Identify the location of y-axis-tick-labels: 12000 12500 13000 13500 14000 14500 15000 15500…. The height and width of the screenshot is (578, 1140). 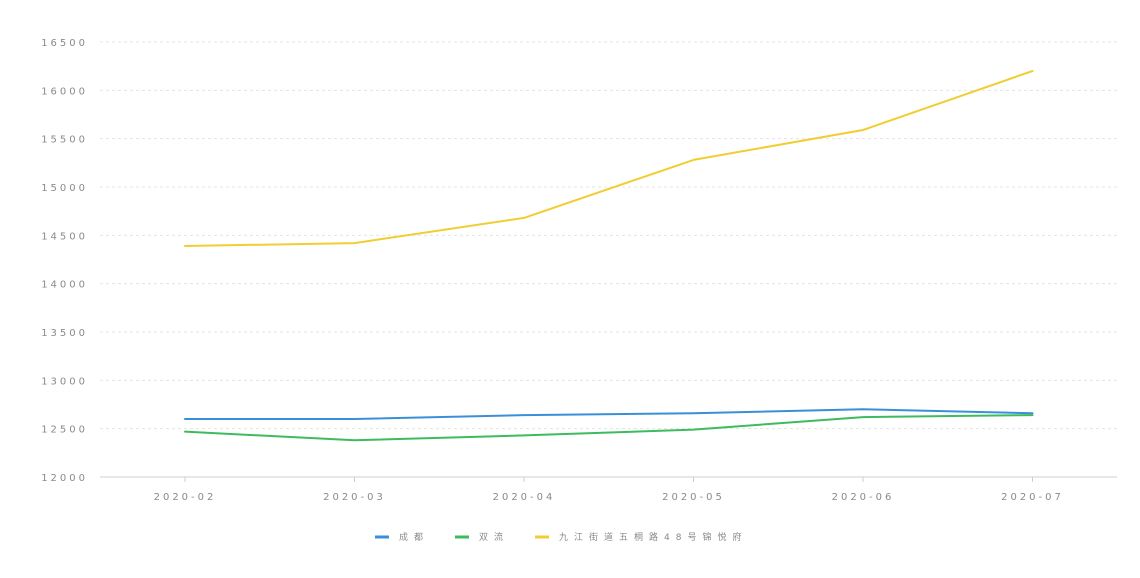
(64, 261).